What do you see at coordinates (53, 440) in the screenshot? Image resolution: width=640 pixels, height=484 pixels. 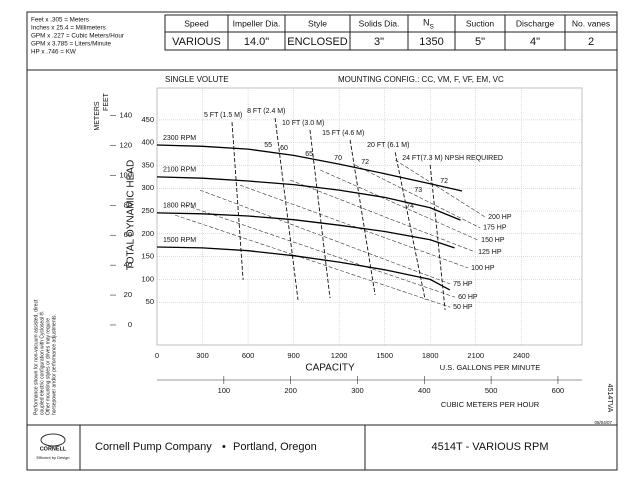 I see `logo-mark` at bounding box center [53, 440].